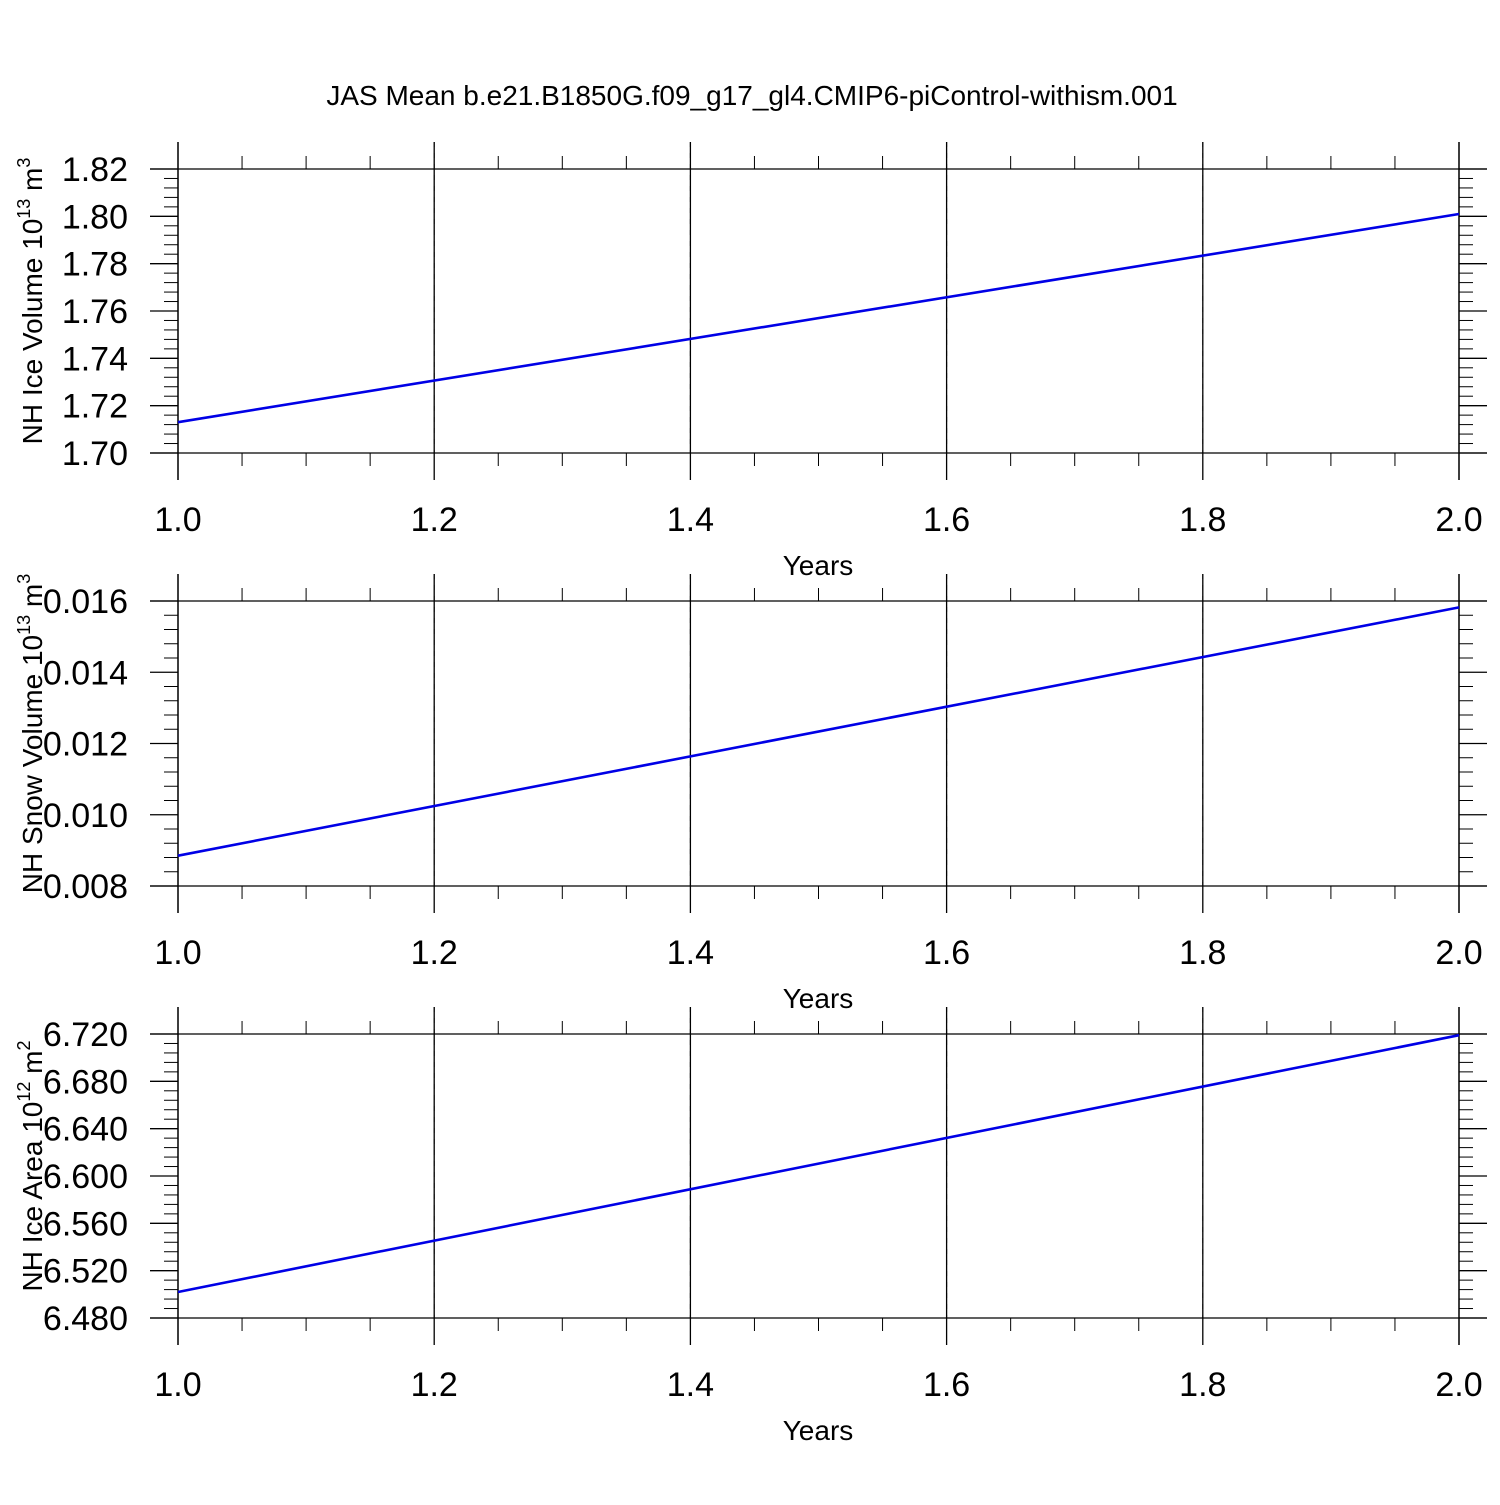 This screenshot has width=1500, height=1505. I want to click on y-tick-label: 1.80, so click(95, 217).